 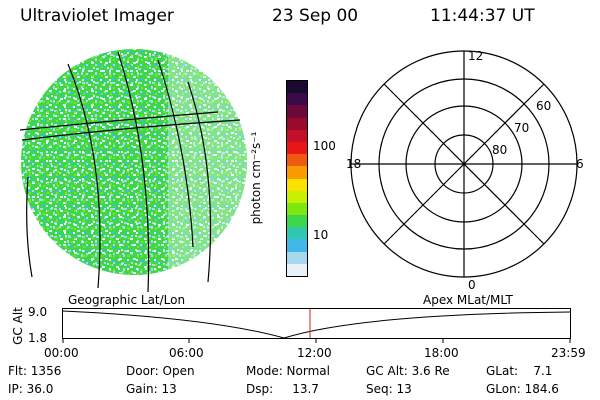 What do you see at coordinates (468, 300) in the screenshot?
I see `apex-label: Apex MLat/MLT` at bounding box center [468, 300].